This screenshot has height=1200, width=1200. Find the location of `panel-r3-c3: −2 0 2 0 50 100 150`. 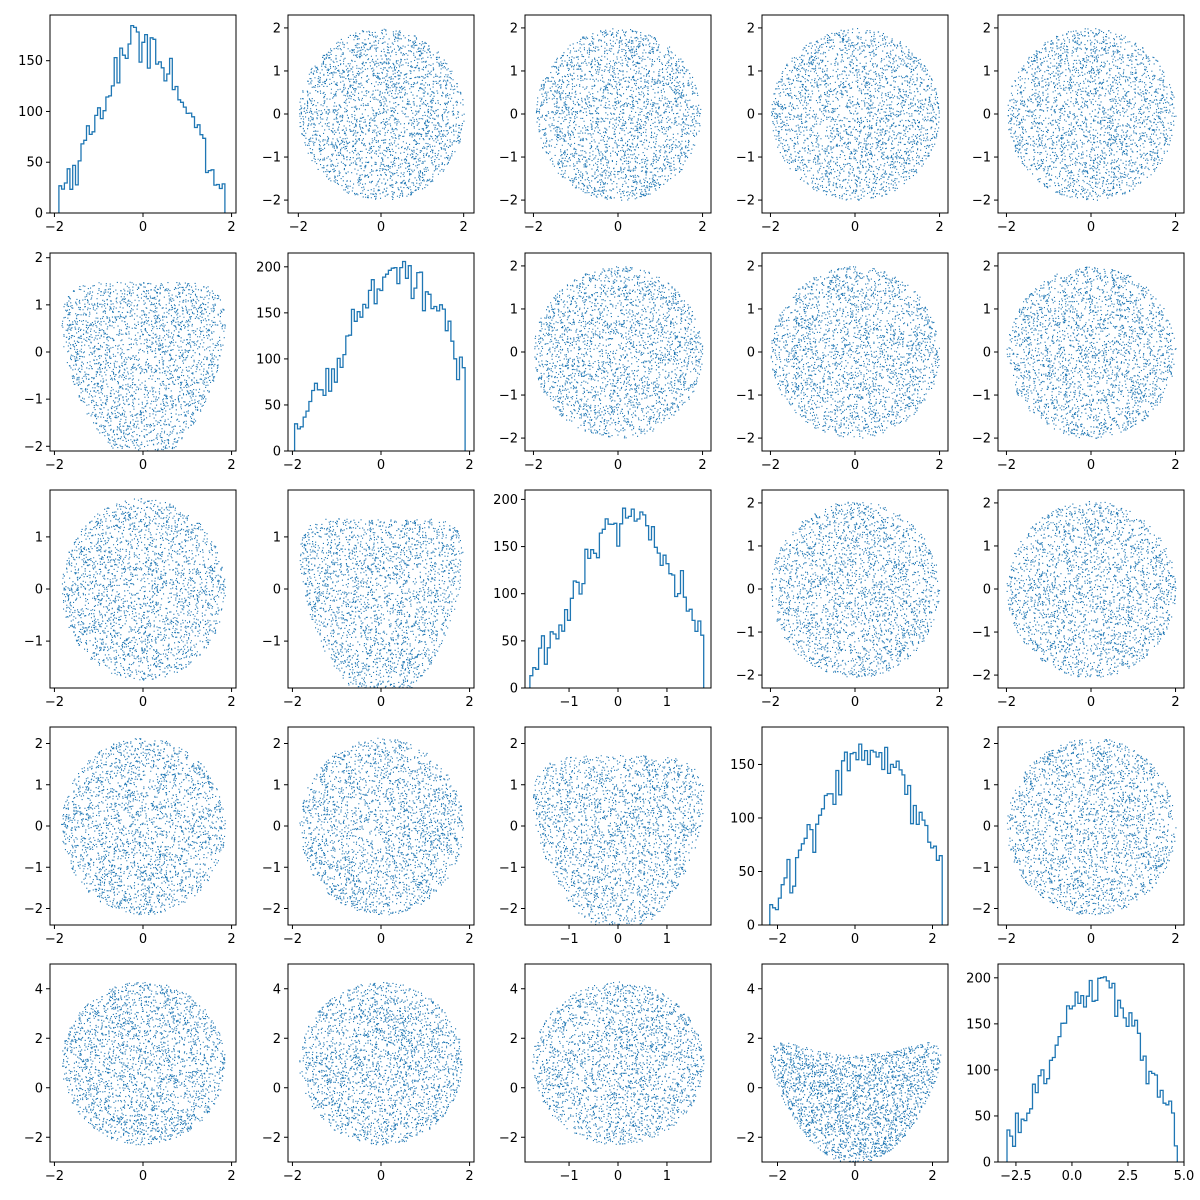

panel-r3-c3: −2 0 2 0 50 100 150 is located at coordinates (839, 836).